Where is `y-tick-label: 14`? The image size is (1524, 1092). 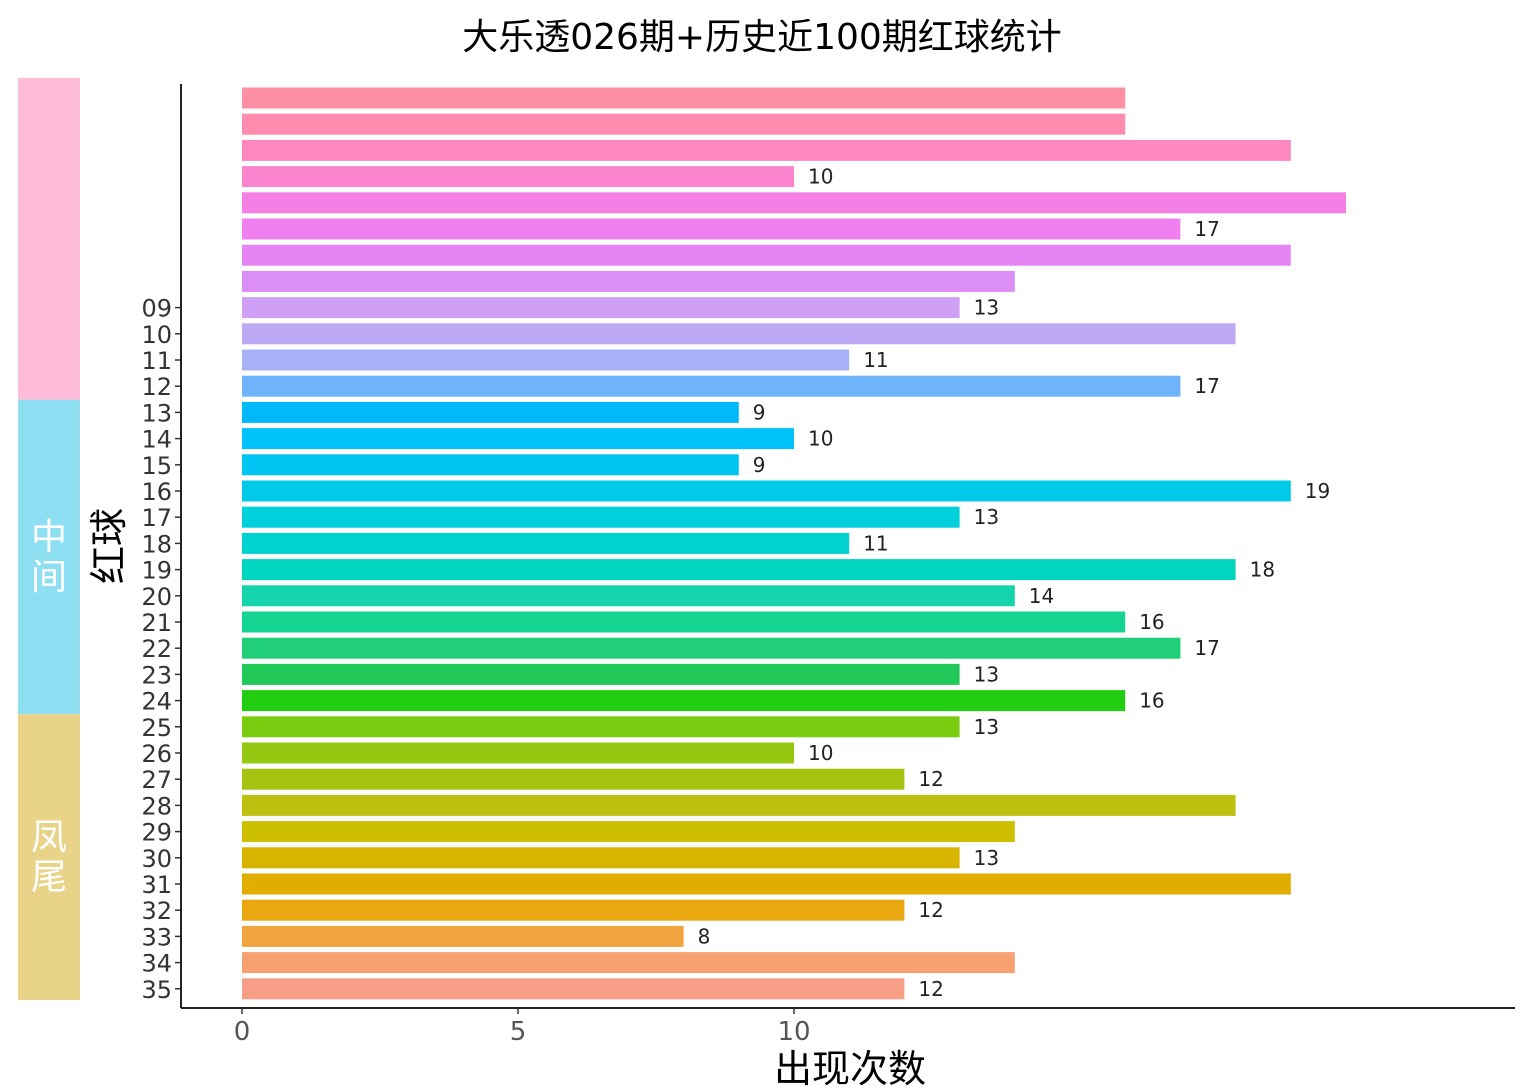 y-tick-label: 14 is located at coordinates (156, 440).